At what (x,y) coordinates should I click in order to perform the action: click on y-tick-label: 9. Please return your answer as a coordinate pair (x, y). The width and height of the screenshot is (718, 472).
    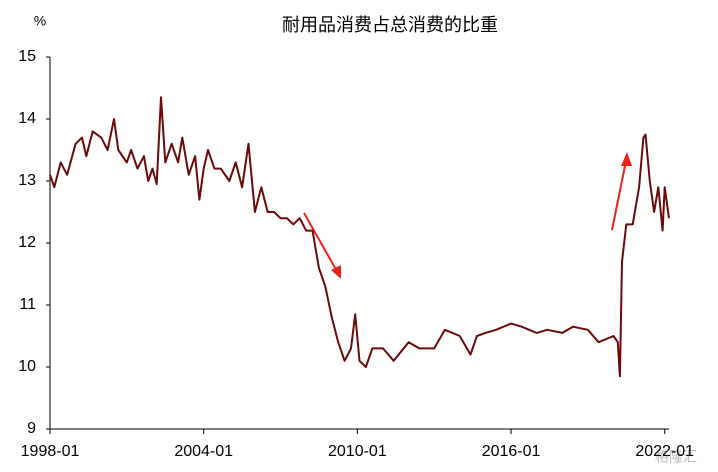
    Looking at the image, I should click on (31, 428).